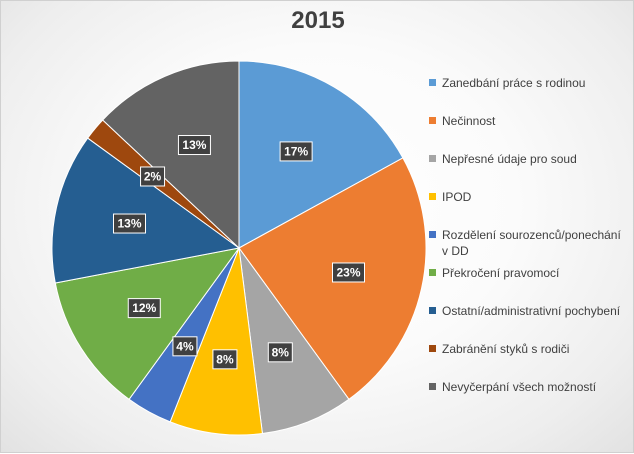  What do you see at coordinates (318, 20) in the screenshot?
I see `chart-title: 2015` at bounding box center [318, 20].